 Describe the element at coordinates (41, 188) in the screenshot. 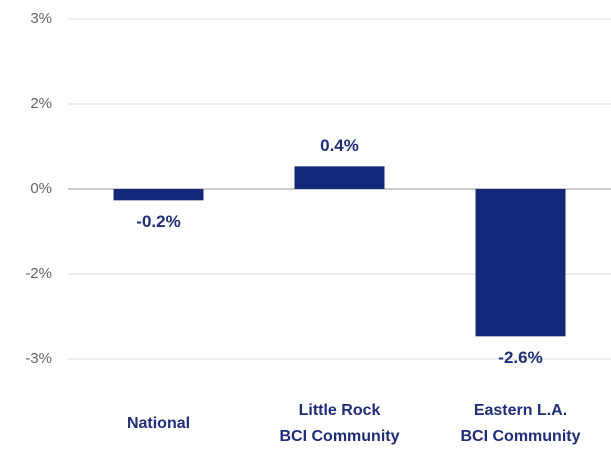

I see `y-tick-label: 0%` at that location.